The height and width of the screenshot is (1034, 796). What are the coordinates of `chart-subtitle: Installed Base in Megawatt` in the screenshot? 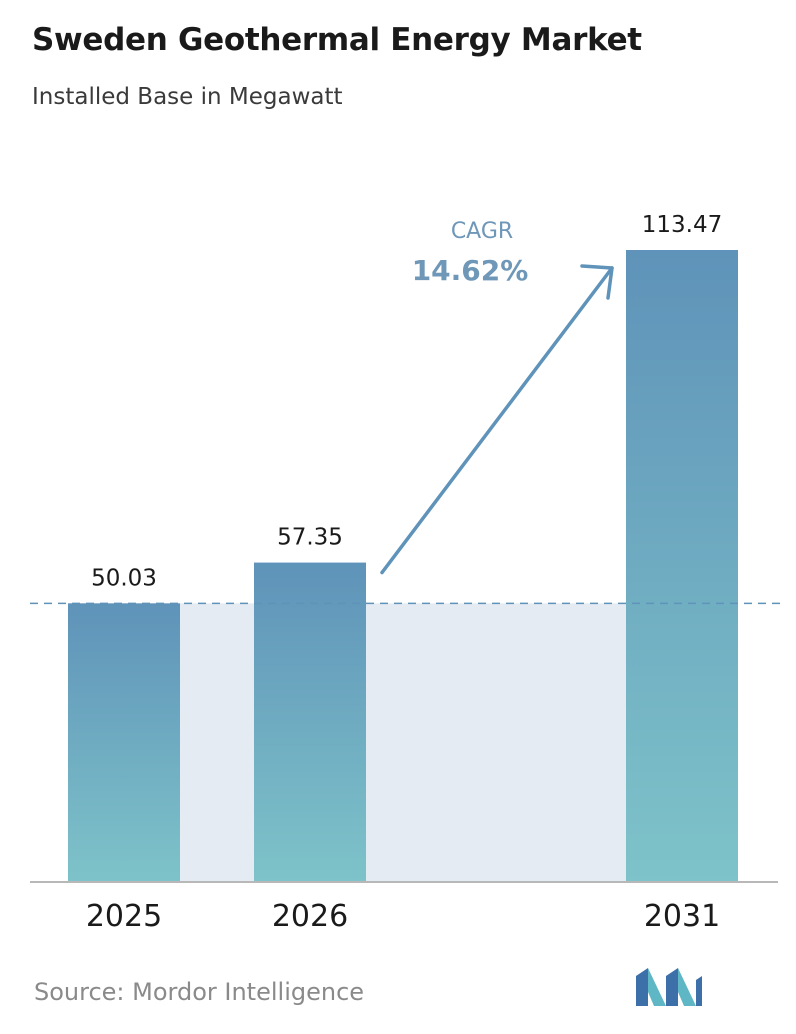 It's located at (187, 97).